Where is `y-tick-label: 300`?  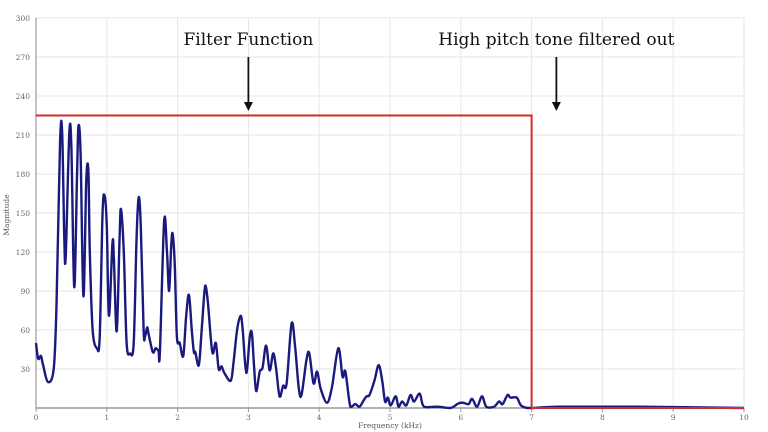
y-tick-label: 300 is located at coordinates (23, 18).